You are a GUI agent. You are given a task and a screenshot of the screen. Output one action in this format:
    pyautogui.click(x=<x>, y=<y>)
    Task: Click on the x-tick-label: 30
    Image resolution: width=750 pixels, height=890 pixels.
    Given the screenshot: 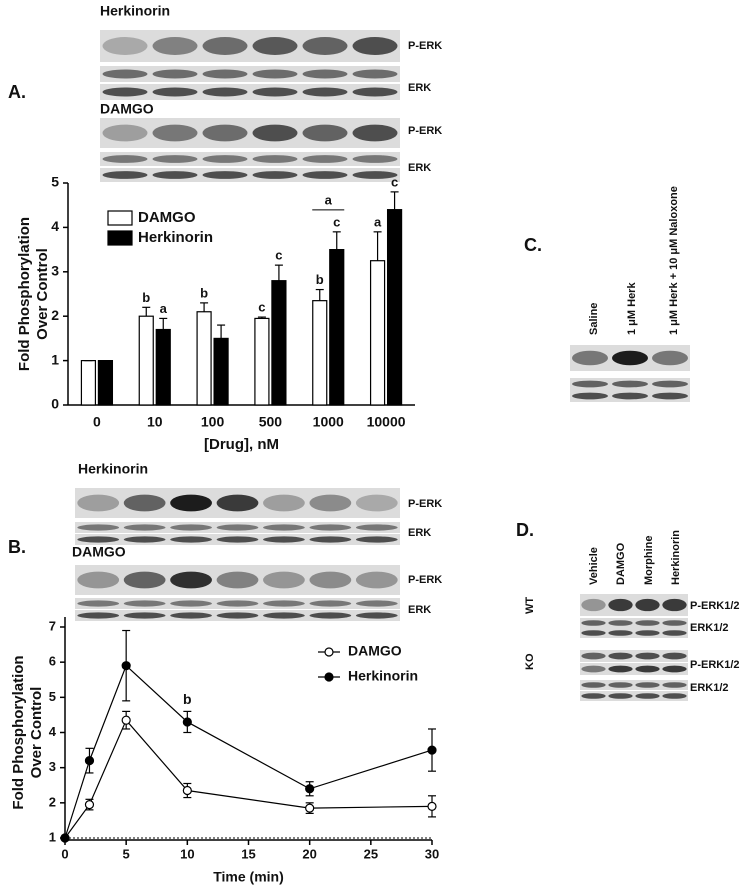 What is the action you would take?
    pyautogui.click(x=432, y=853)
    